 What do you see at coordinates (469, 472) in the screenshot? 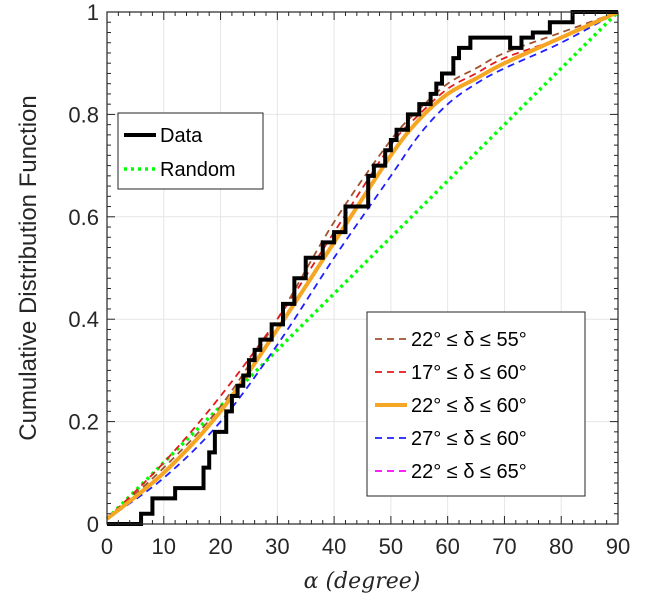
I see `legend-right-label: 22° ≤ δ ≤ 65°` at bounding box center [469, 472].